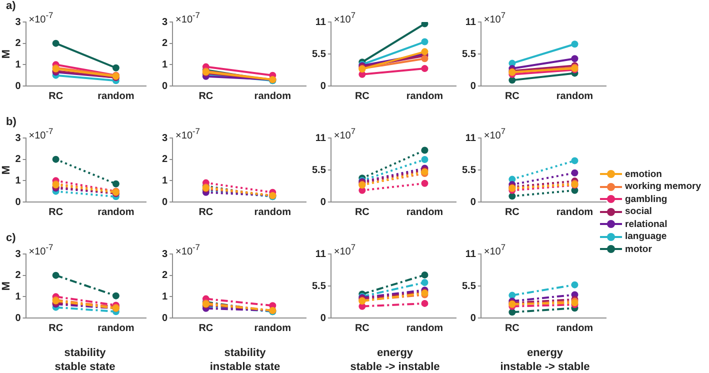  I want to click on legend-label: motor, so click(638, 249).